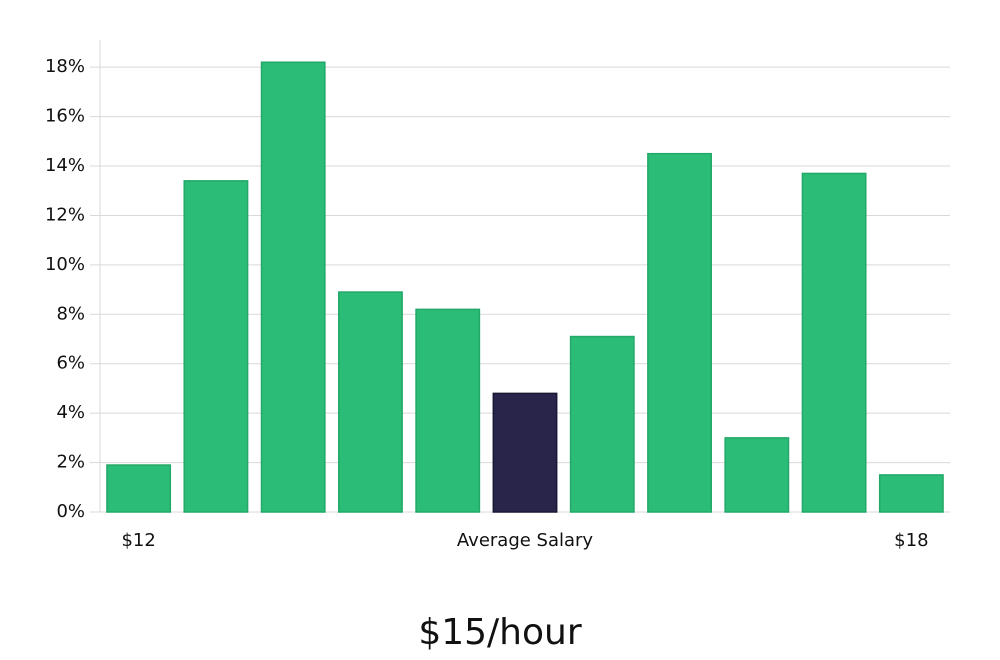  Describe the element at coordinates (525, 540) in the screenshot. I see `x-axis-label: Average Salary` at that location.